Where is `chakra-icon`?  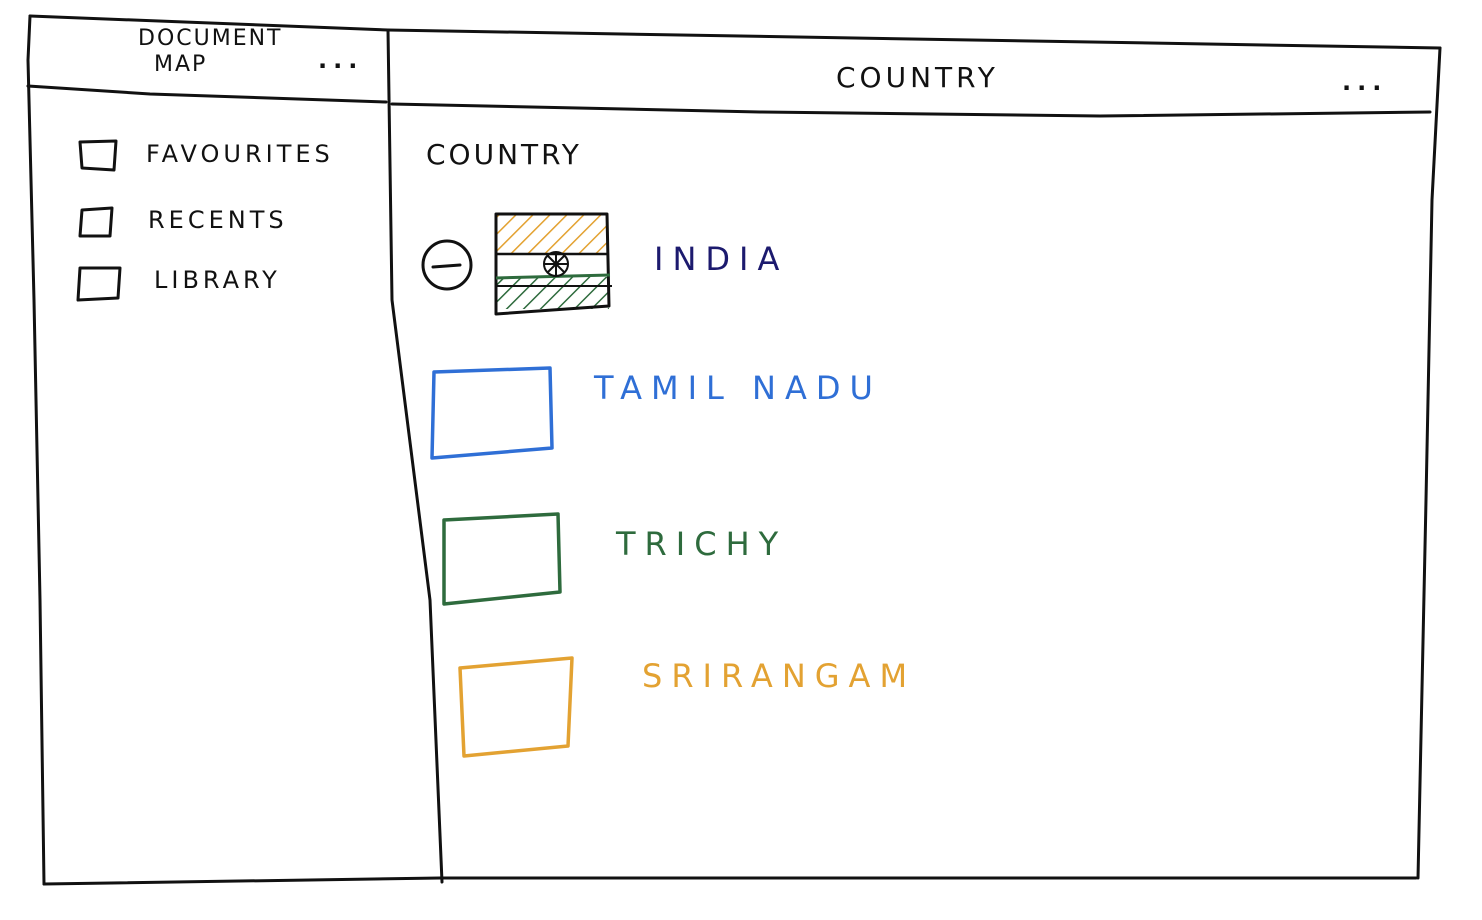
chakra-icon is located at coordinates (556, 264).